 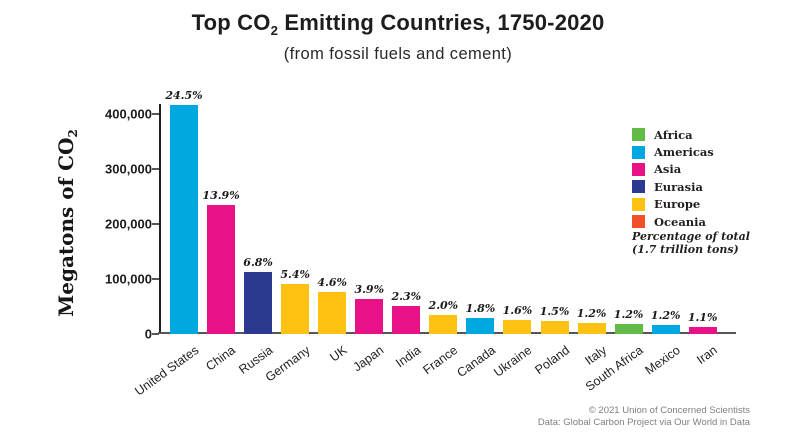 I want to click on bar-mexico, so click(x=665, y=329).